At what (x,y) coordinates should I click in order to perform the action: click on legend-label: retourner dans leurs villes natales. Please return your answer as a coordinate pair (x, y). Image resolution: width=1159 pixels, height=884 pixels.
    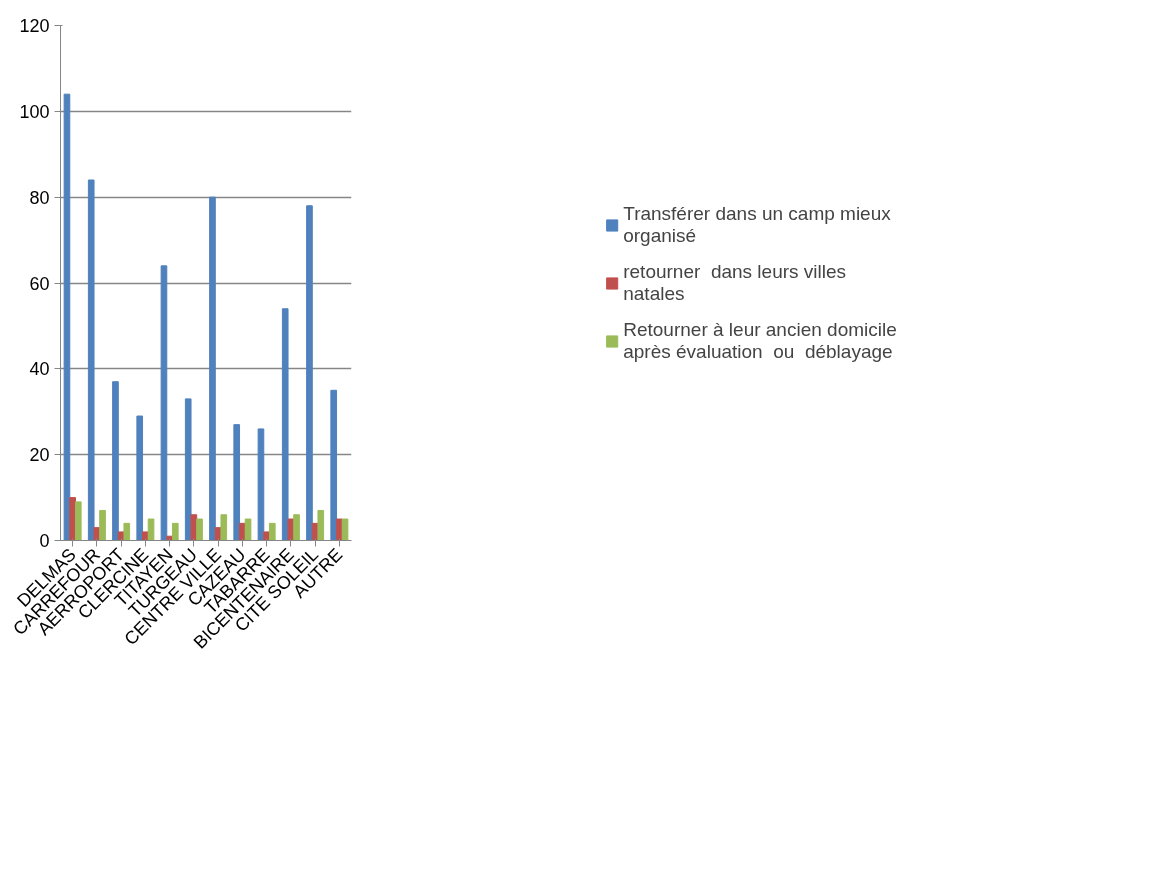
    Looking at the image, I should click on (735, 282).